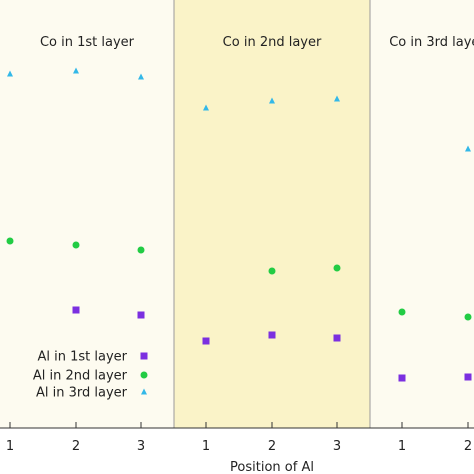  What do you see at coordinates (272, 467) in the screenshot?
I see `x-axis-label: Position of Al` at bounding box center [272, 467].